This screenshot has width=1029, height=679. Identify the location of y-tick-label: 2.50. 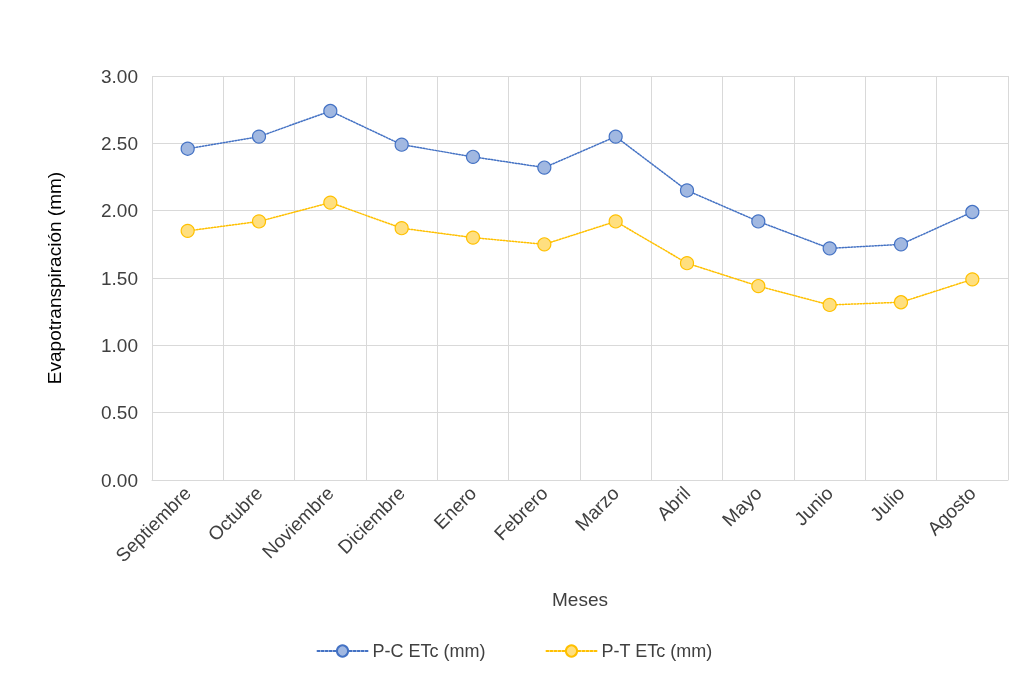
(119, 143).